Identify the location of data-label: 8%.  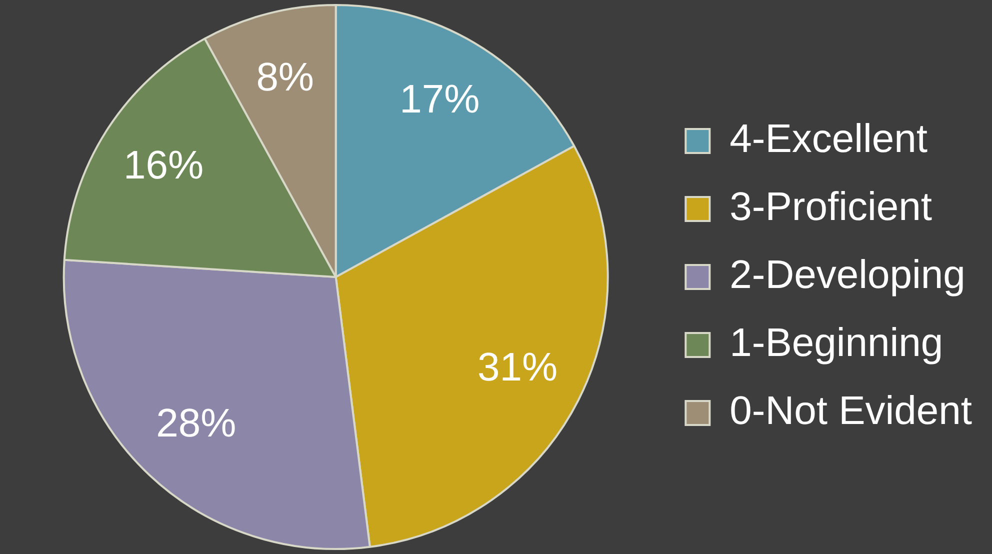
(285, 77).